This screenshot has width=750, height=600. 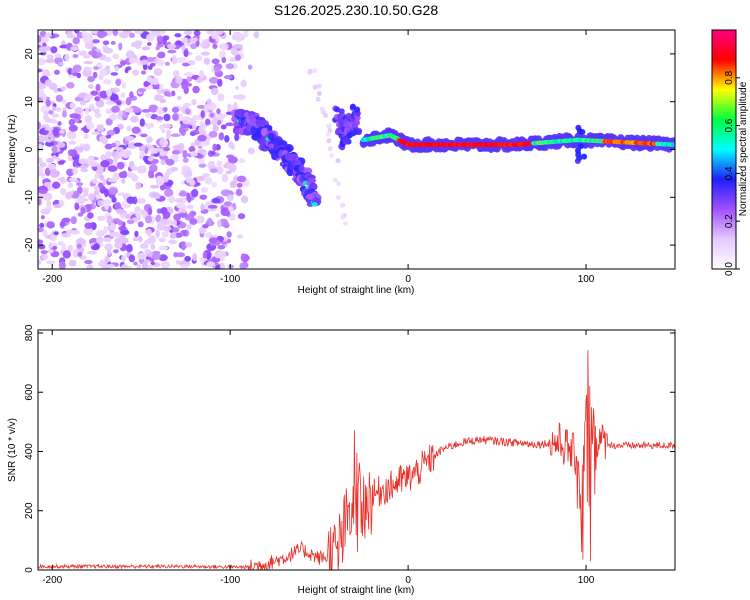 What do you see at coordinates (29, 149) in the screenshot?
I see `y-tick-label: 0` at bounding box center [29, 149].